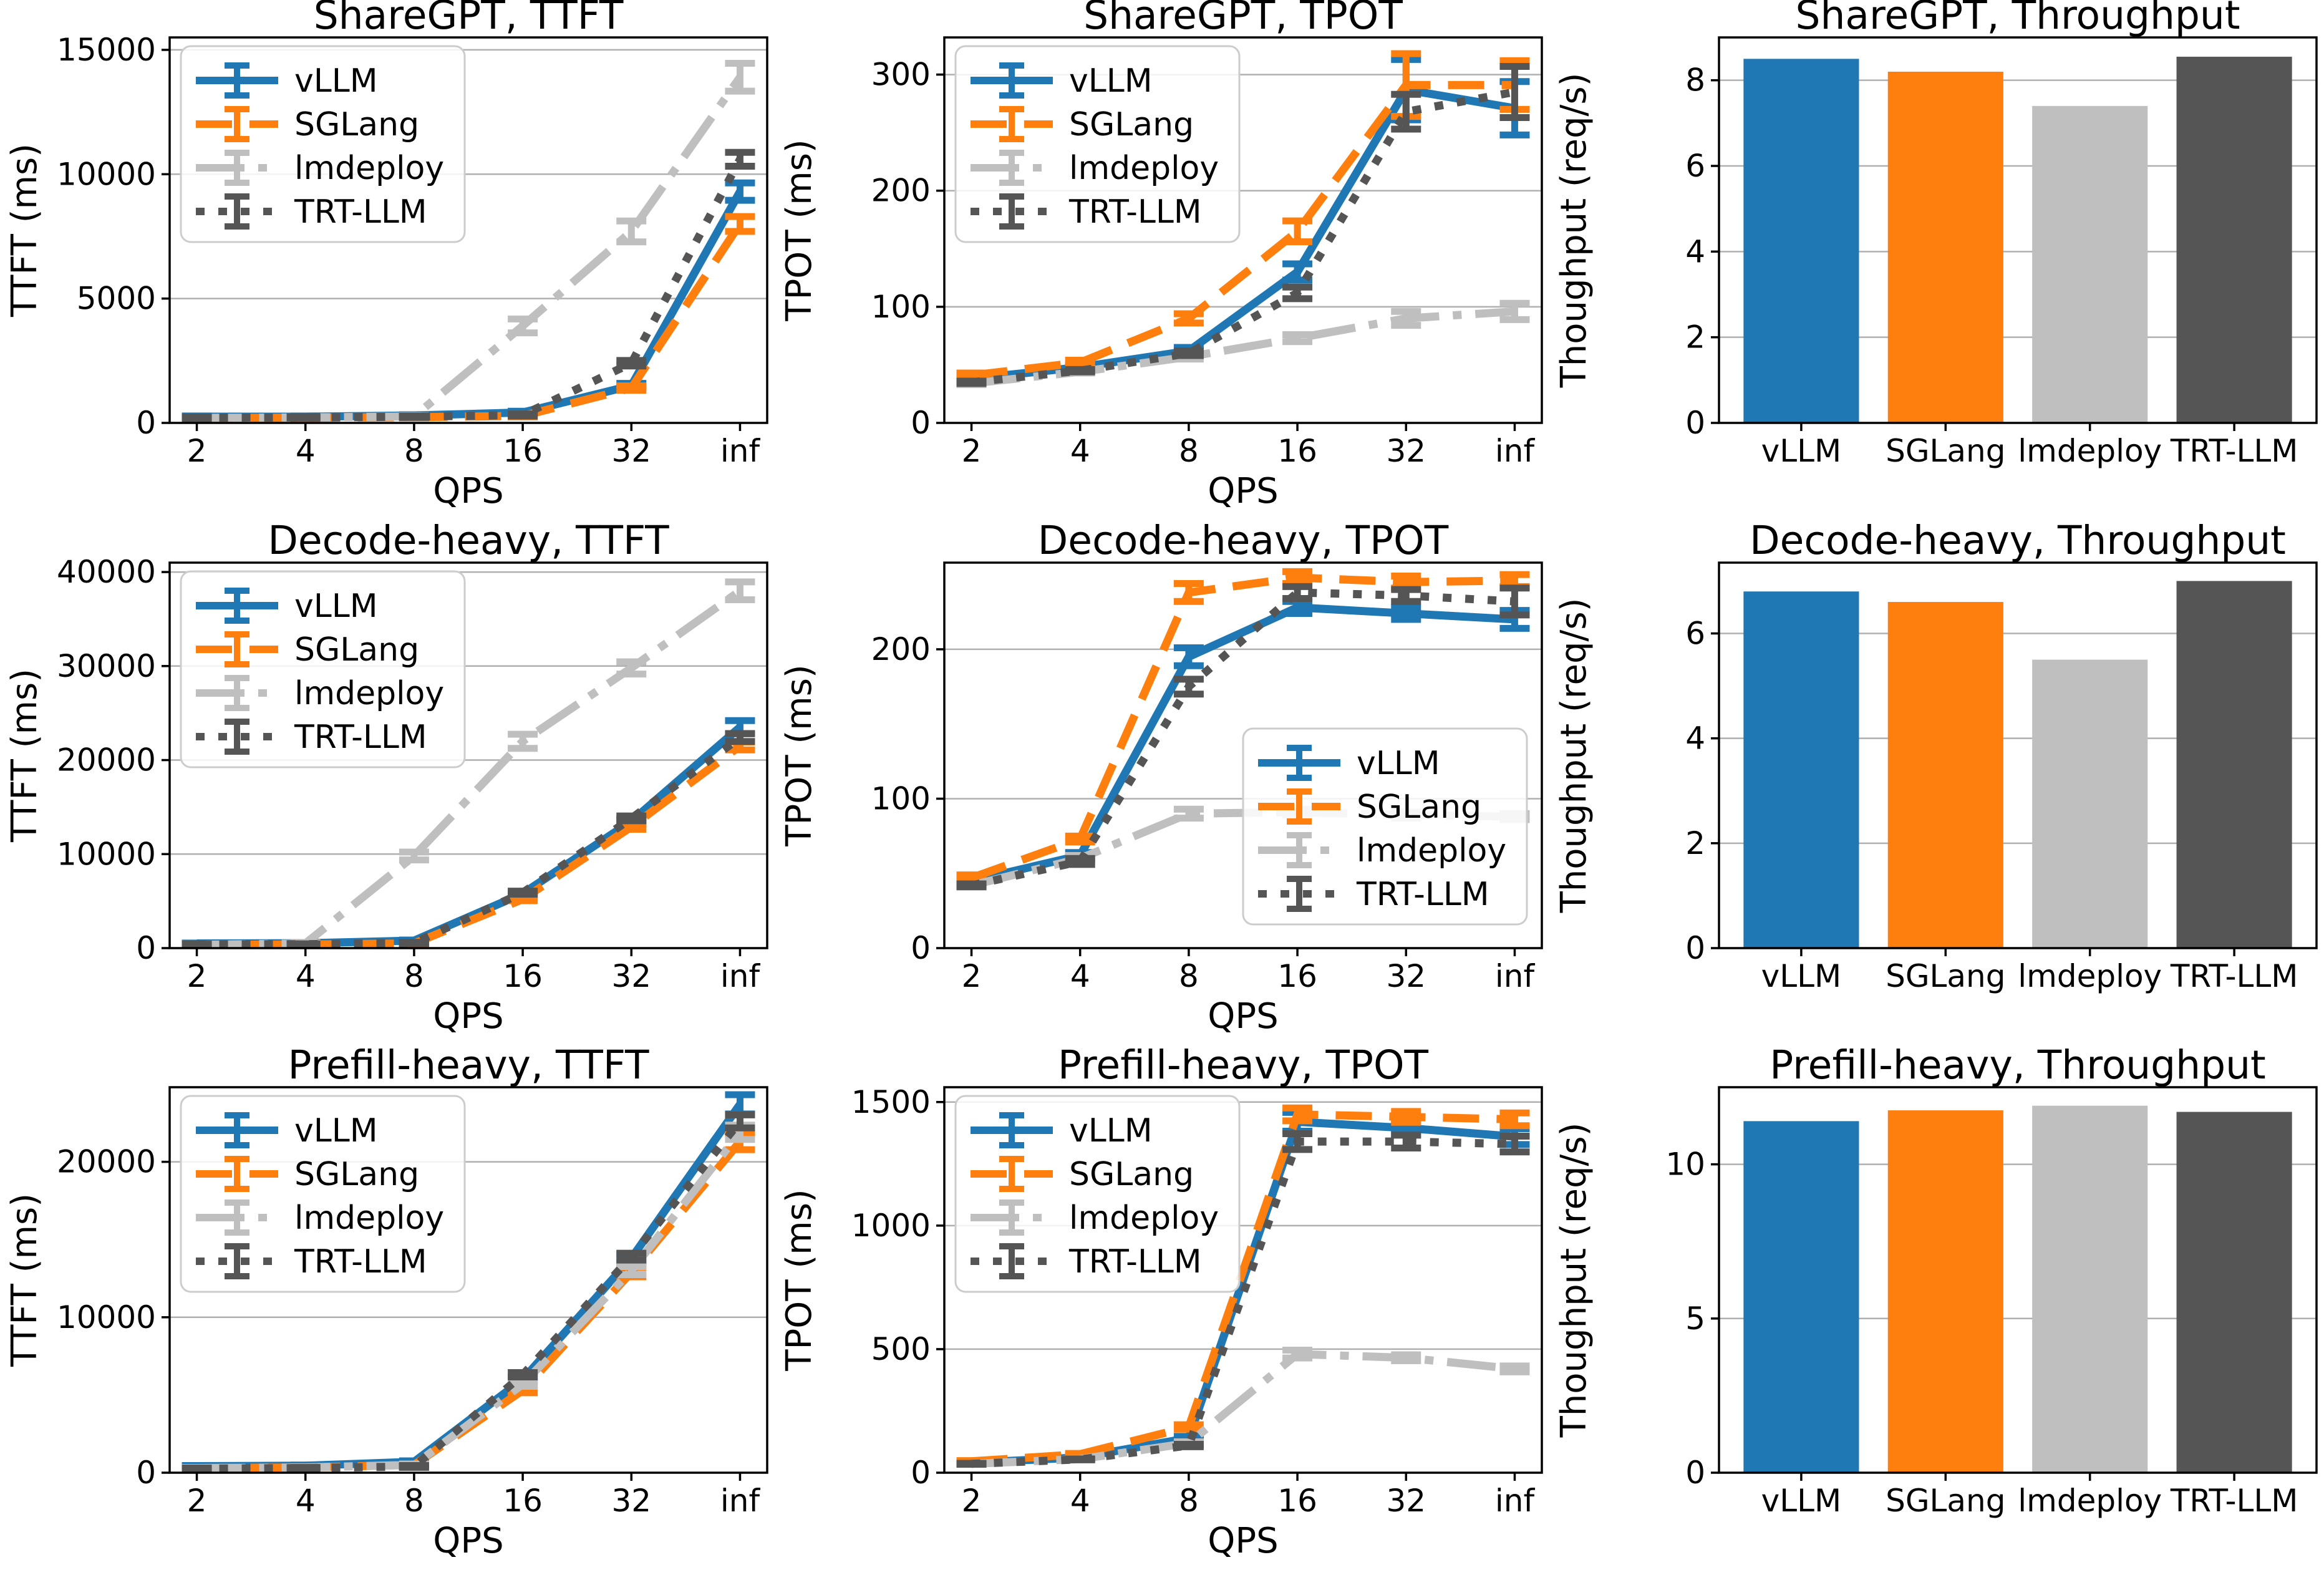  Describe the element at coordinates (1945, 1501) in the screenshot. I see `x-tick-label: SGLang` at that location.